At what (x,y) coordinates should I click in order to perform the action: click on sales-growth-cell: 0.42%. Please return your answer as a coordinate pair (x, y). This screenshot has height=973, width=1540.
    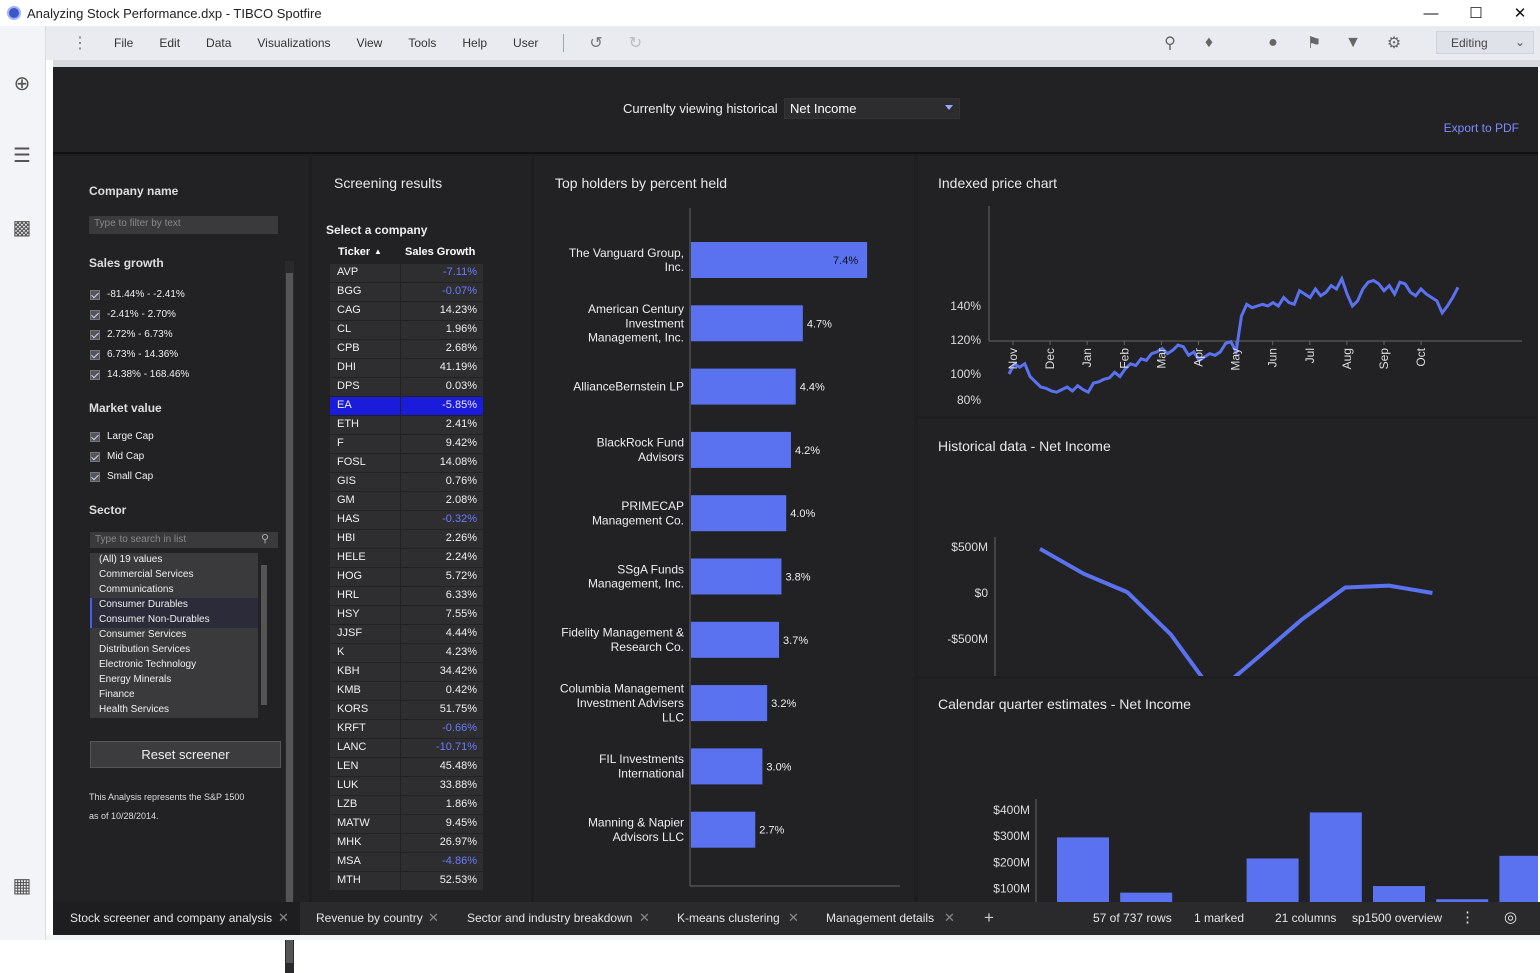
    Looking at the image, I should click on (442, 691).